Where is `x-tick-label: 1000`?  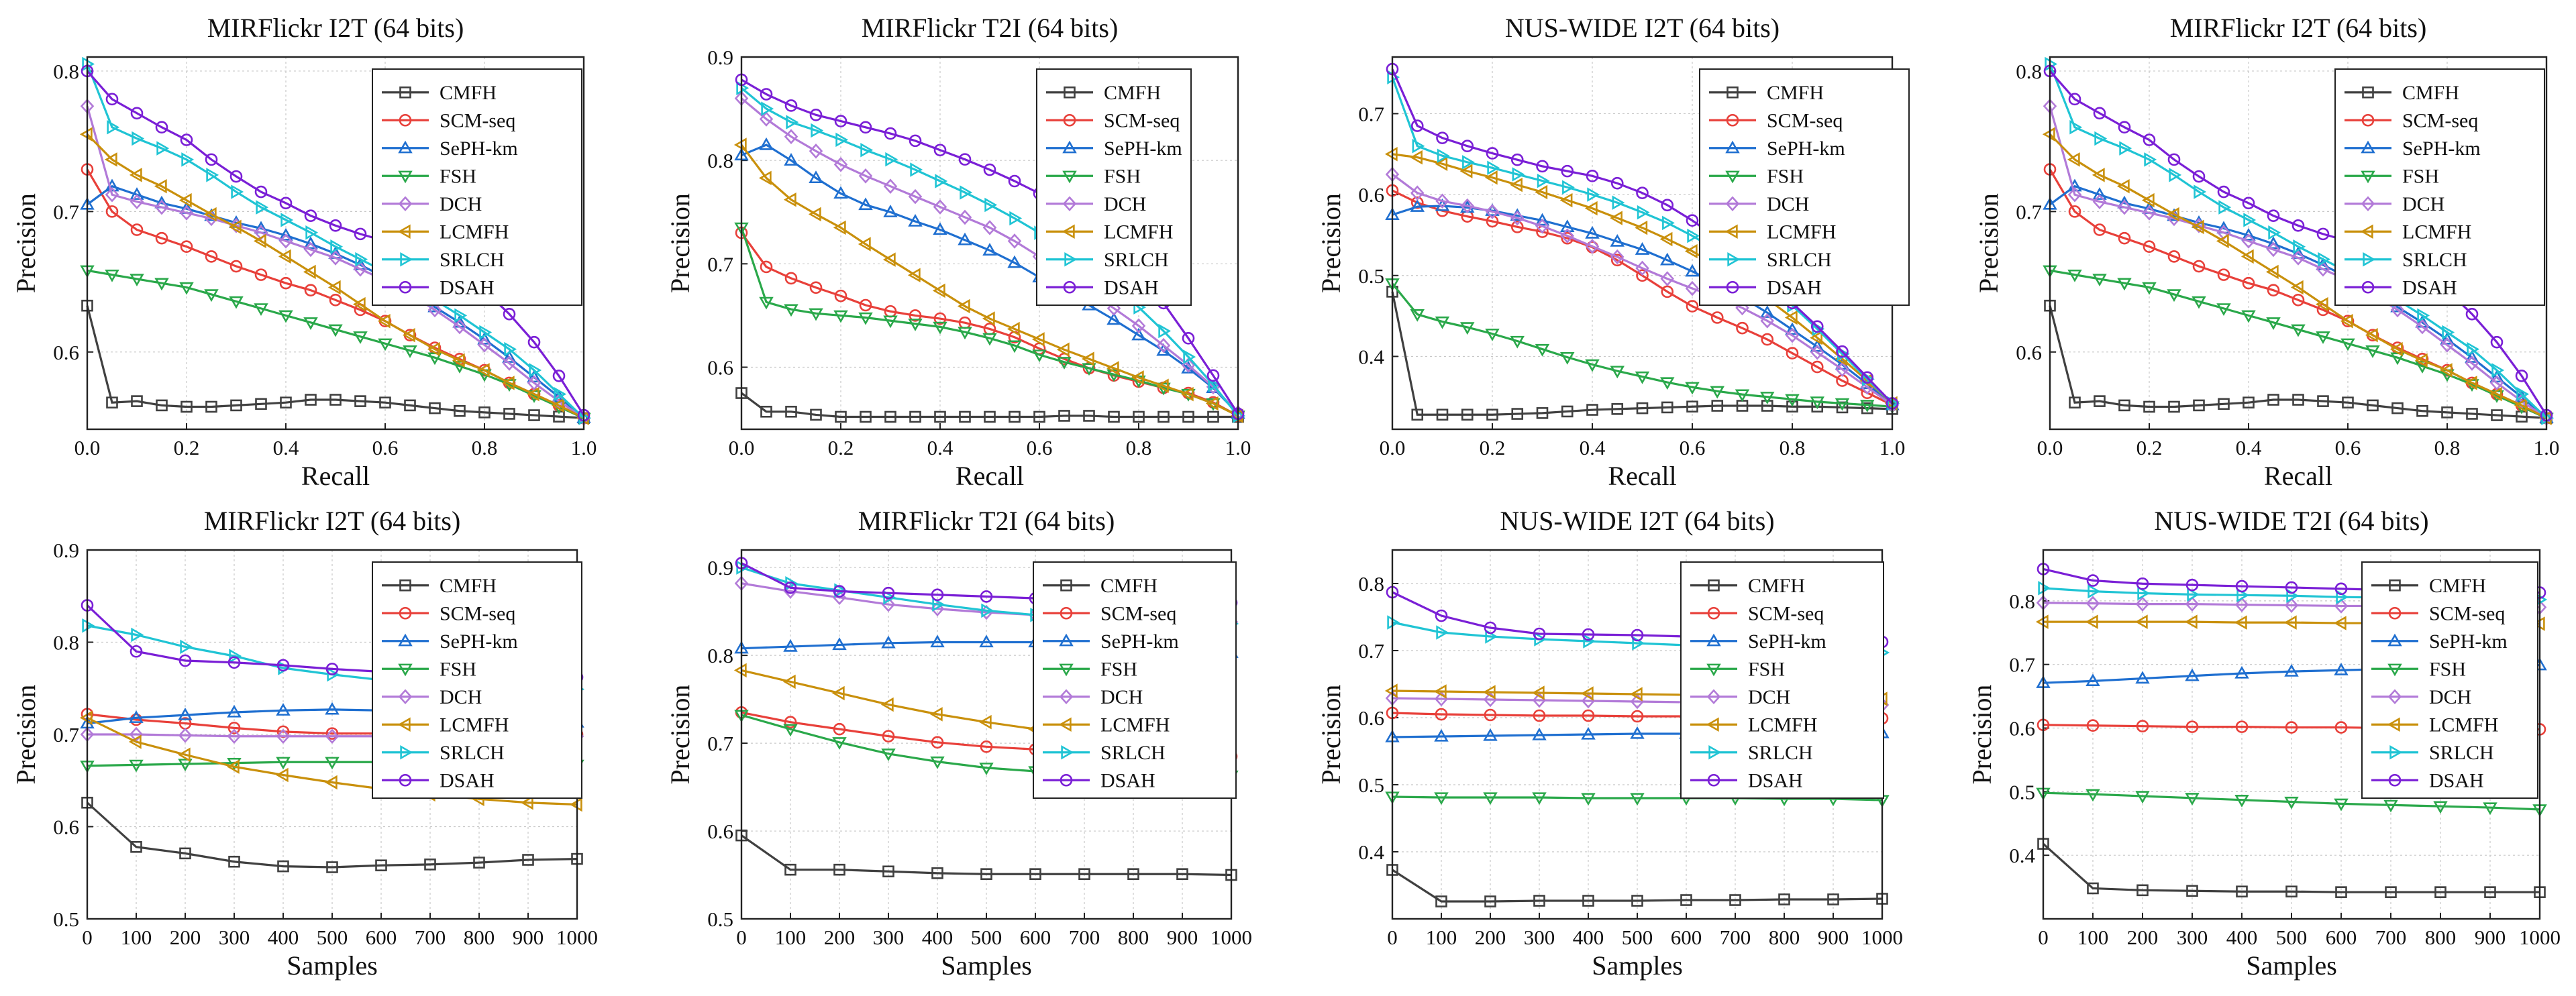 x-tick-label: 1000 is located at coordinates (1231, 938).